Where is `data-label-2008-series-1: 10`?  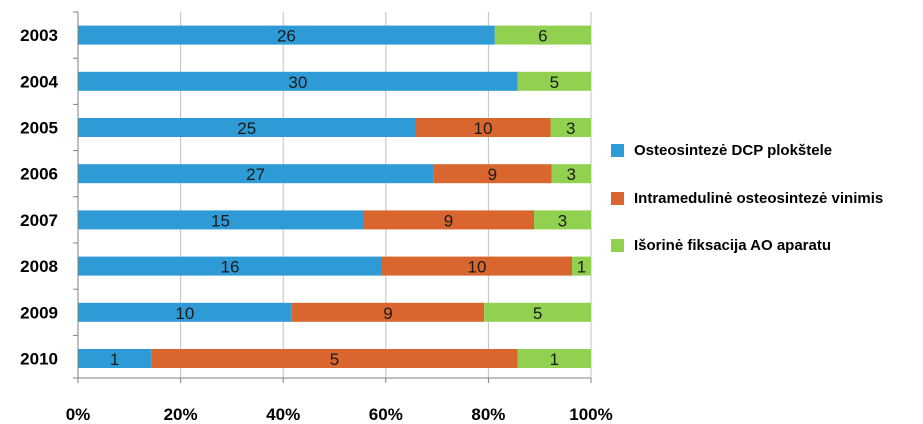
data-label-2008-series-1: 10 is located at coordinates (477, 267).